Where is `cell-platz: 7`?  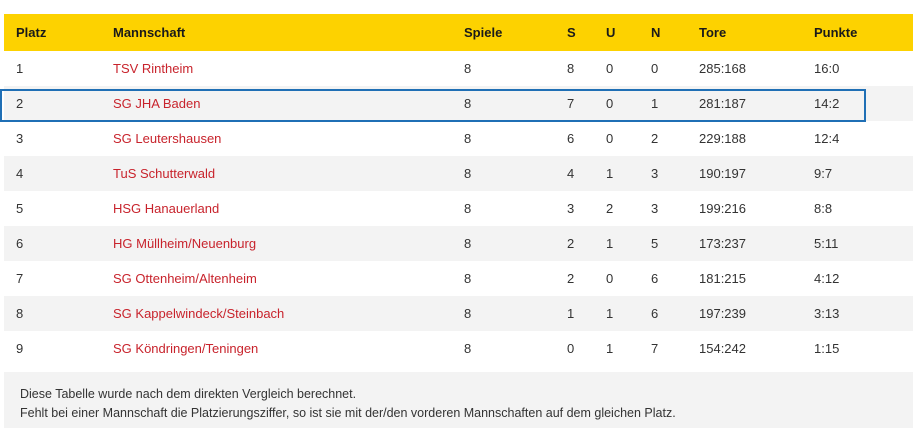
cell-platz: 7 is located at coordinates (20, 278).